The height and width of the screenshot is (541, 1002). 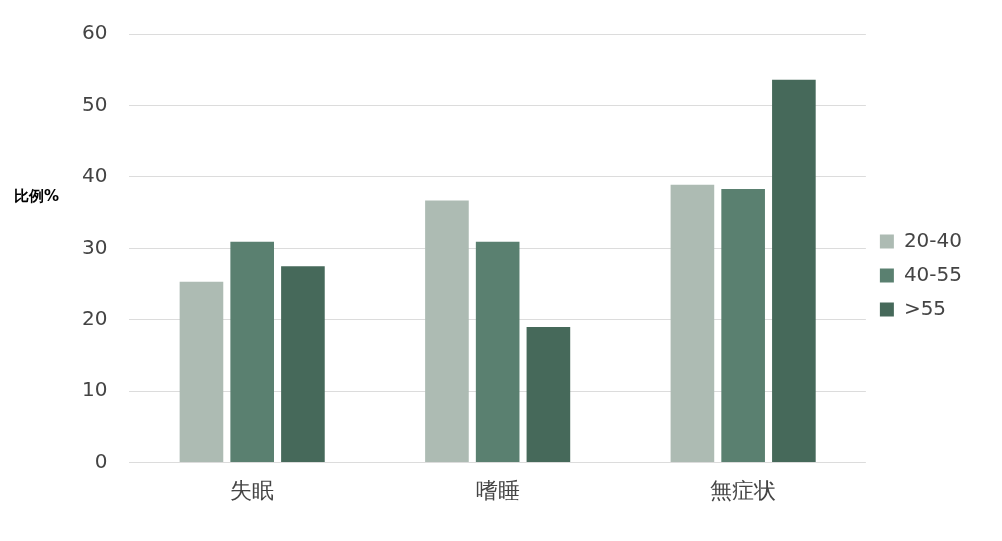 What do you see at coordinates (933, 273) in the screenshot?
I see `legend-label: 40-55` at bounding box center [933, 273].